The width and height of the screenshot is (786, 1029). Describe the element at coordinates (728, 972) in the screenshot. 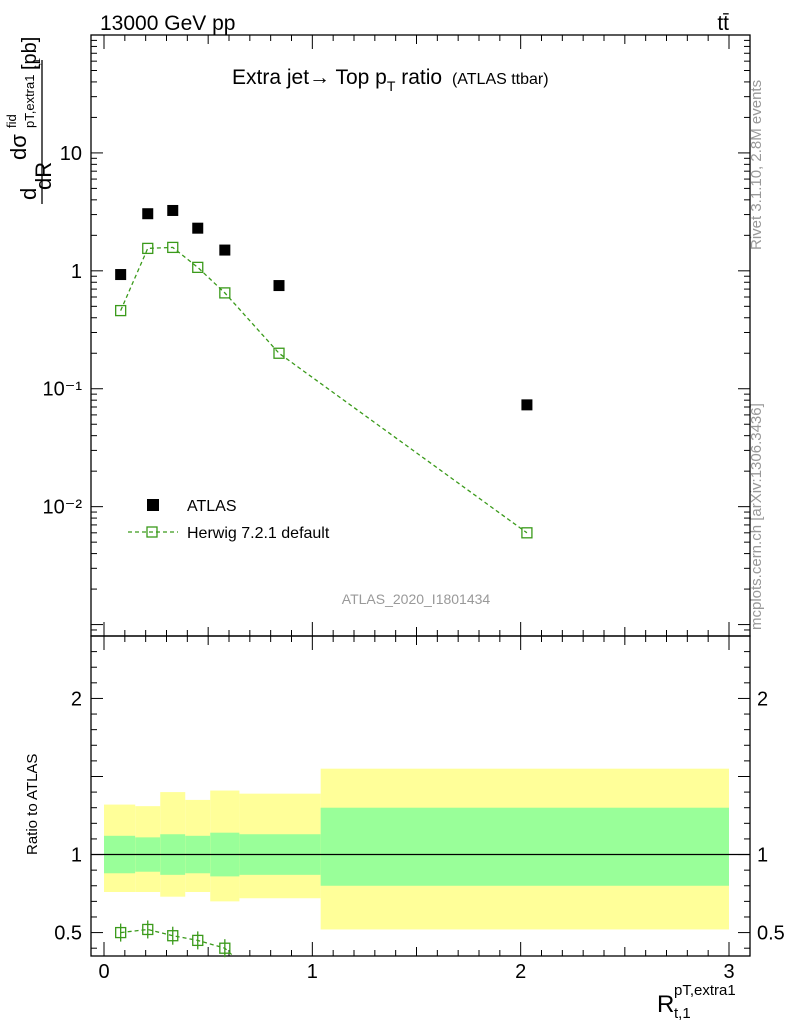

I see `x-tick-label: 3` at that location.